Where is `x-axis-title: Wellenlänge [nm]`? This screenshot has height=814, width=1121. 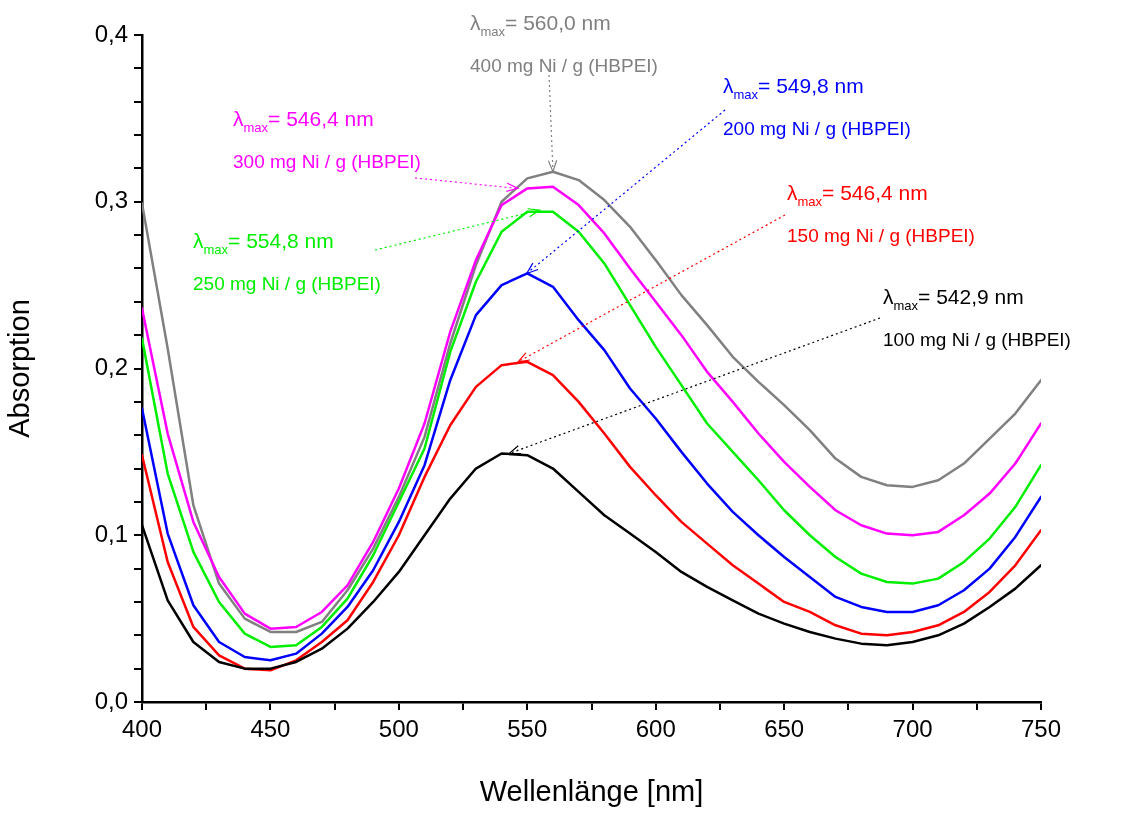
x-axis-title: Wellenlänge [nm] is located at coordinates (591, 790).